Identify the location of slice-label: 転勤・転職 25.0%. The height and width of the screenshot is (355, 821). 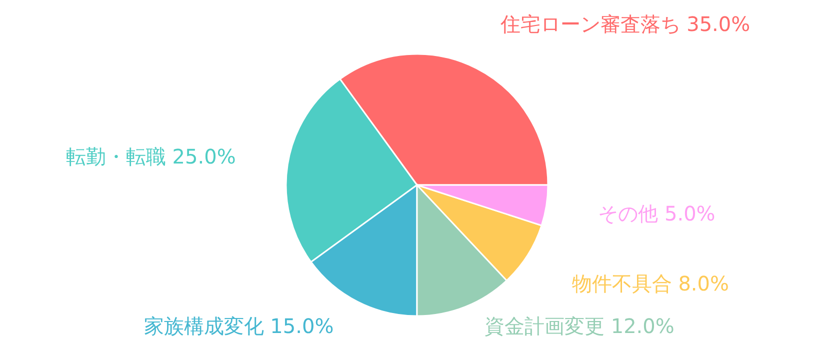
(151, 156).